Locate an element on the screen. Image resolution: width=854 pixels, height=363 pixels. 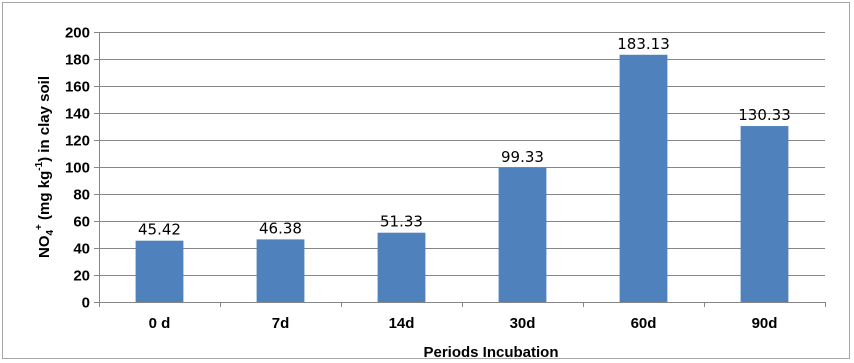
y-tick-label: 100 is located at coordinates (77, 168).